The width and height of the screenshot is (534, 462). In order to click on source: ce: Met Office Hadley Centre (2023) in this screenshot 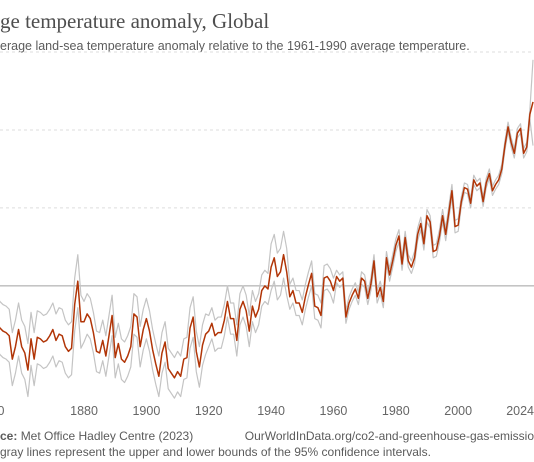, I will do `click(96, 436)`.